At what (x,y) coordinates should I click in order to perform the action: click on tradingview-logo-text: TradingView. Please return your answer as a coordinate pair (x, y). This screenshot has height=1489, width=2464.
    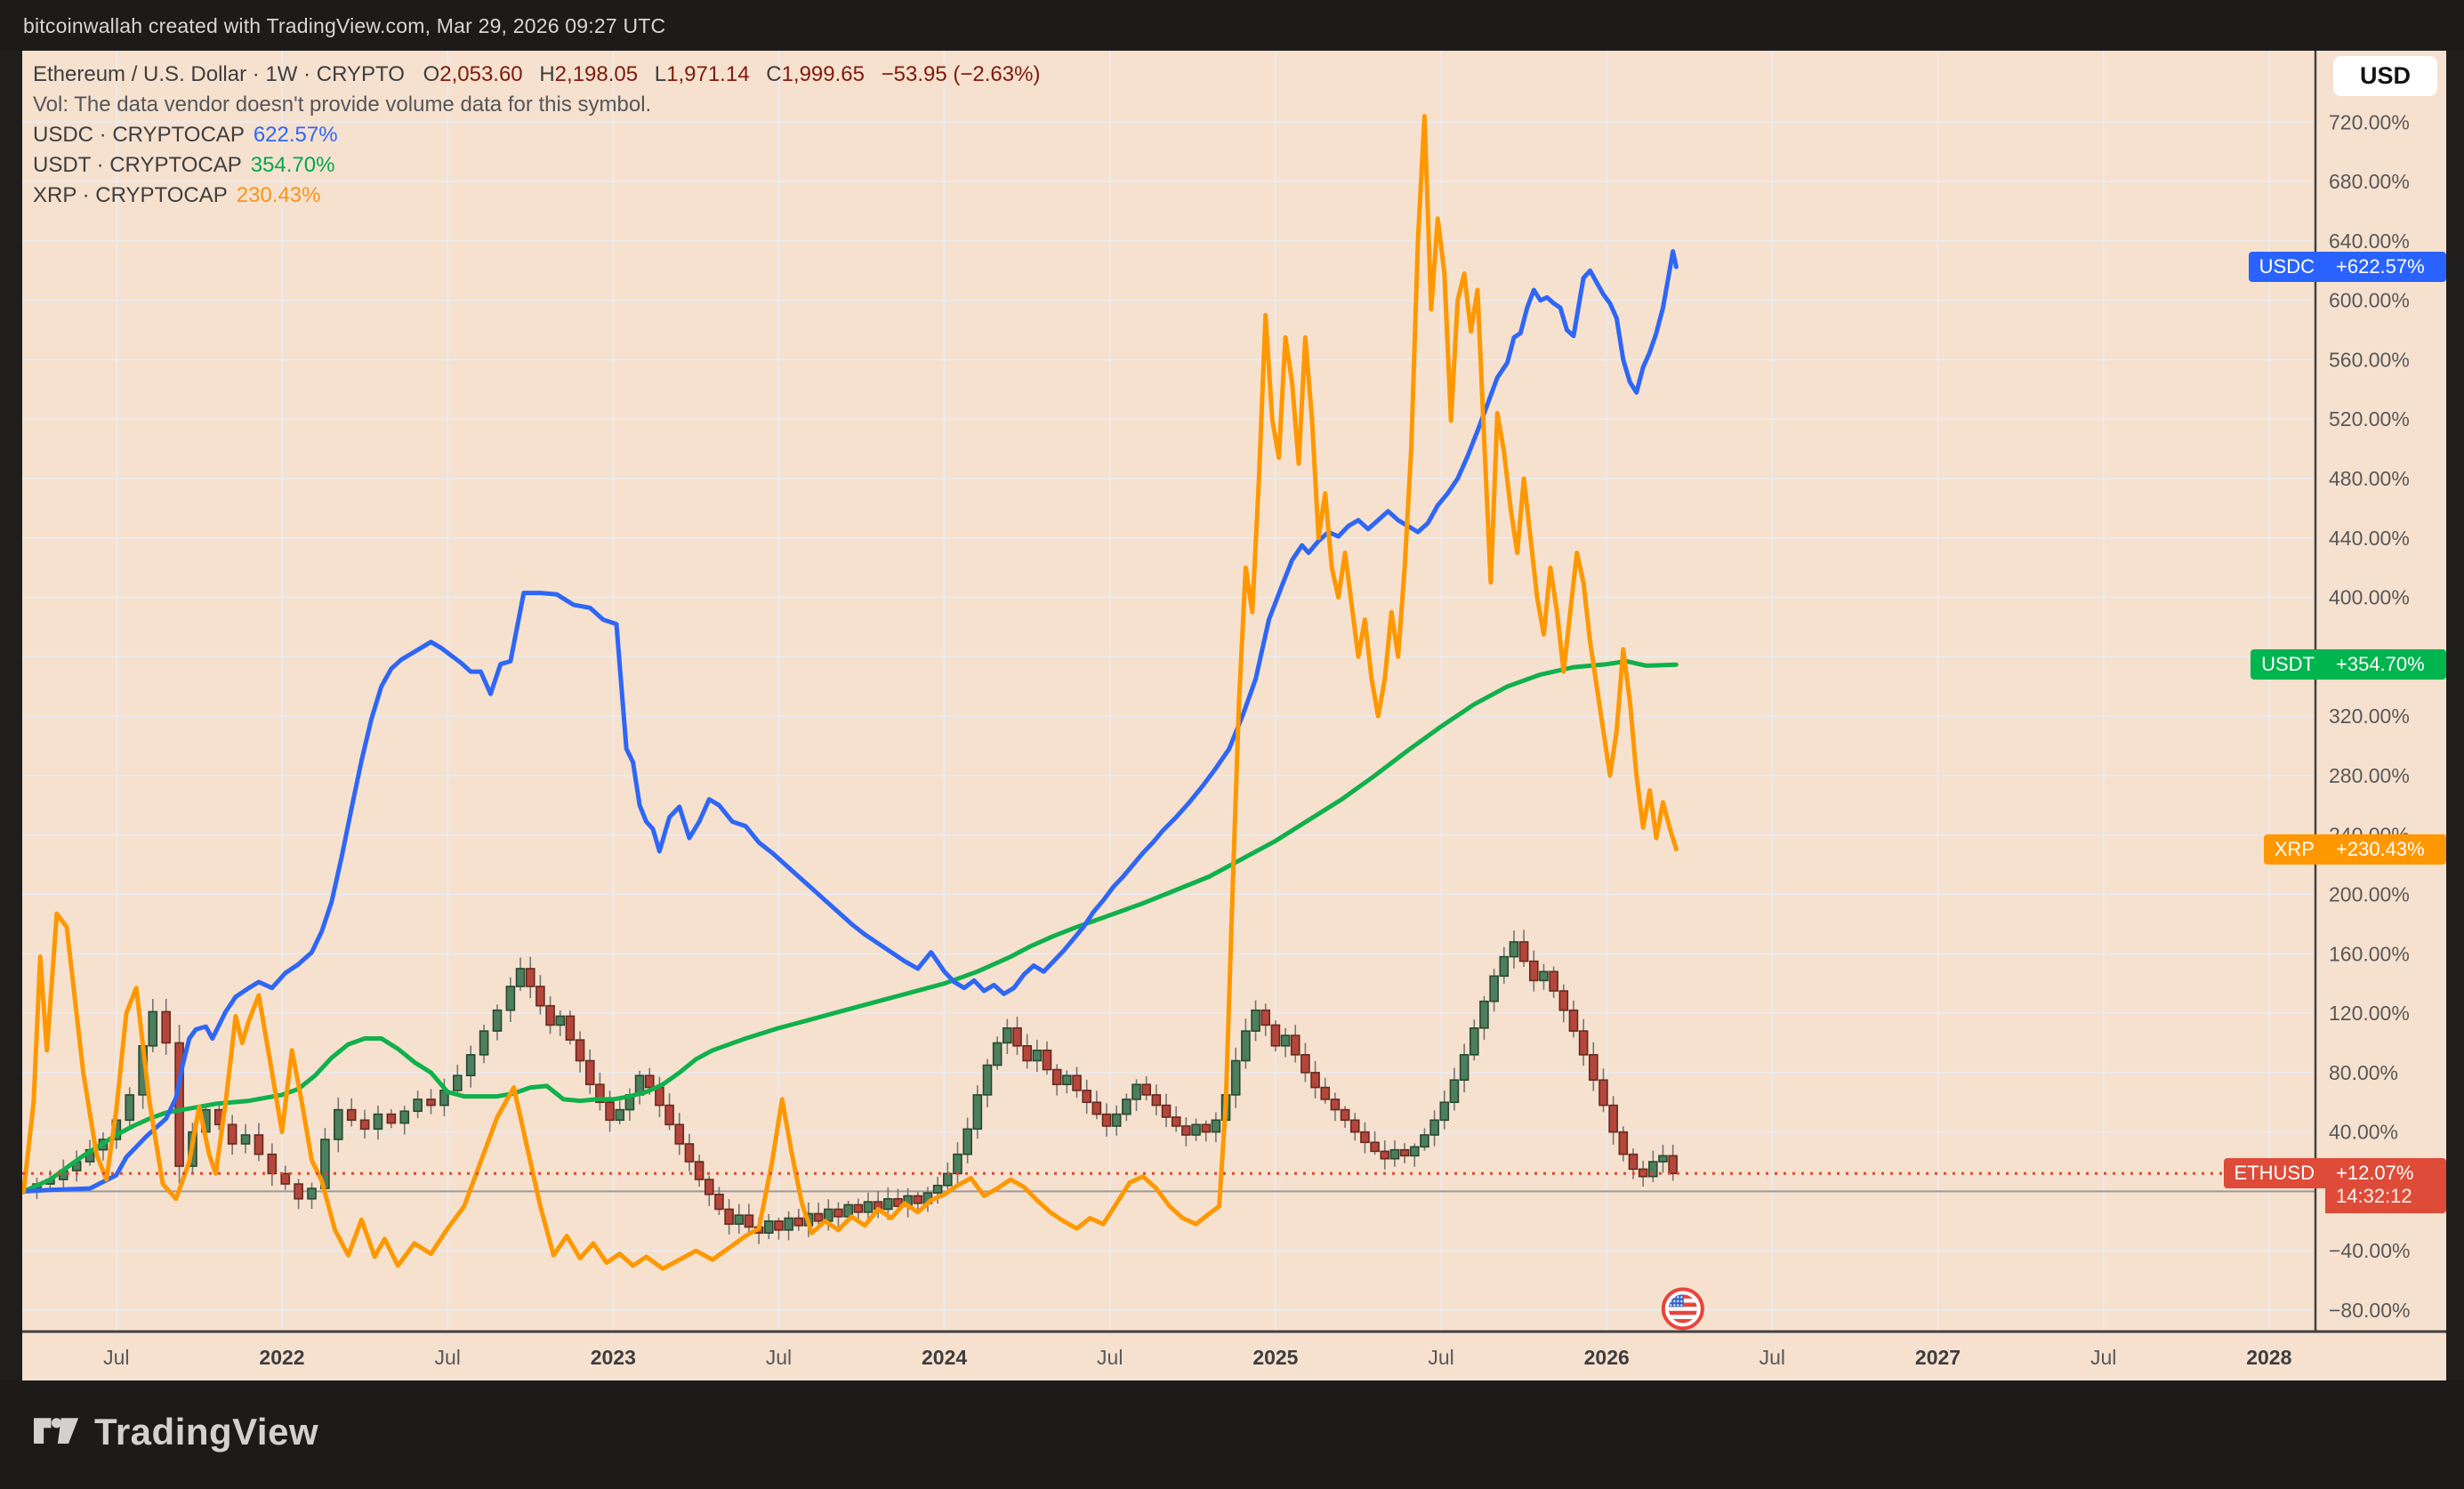
    Looking at the image, I should click on (206, 1432).